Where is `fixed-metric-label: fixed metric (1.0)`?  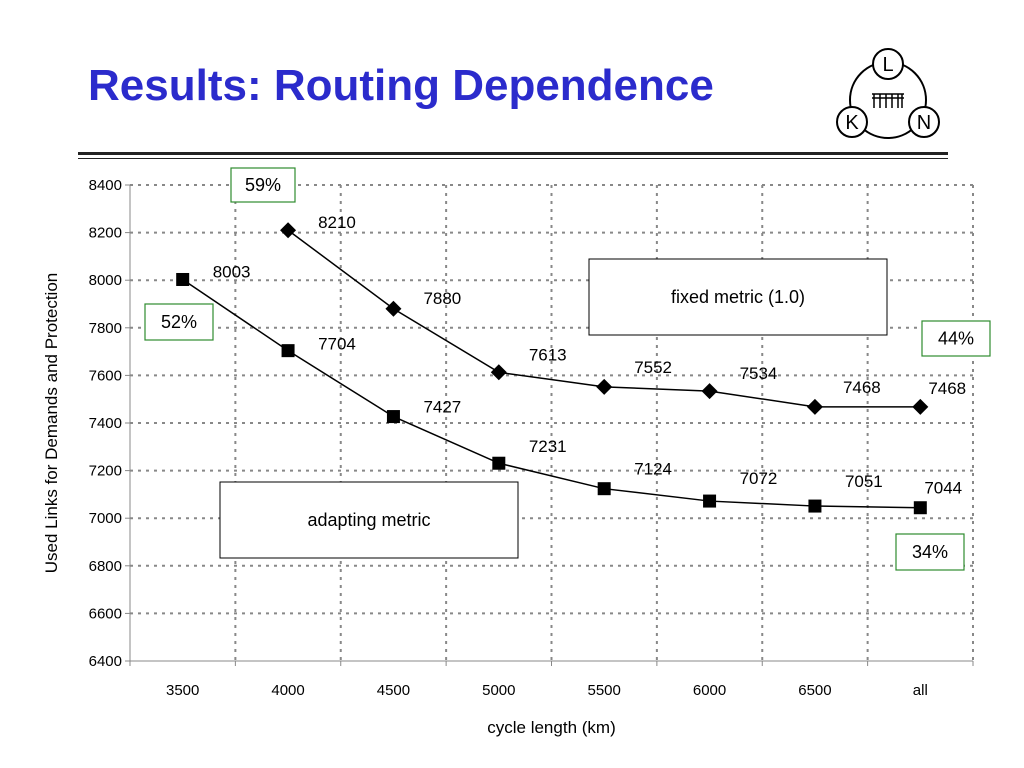
fixed-metric-label: fixed metric (1.0) is located at coordinates (738, 297).